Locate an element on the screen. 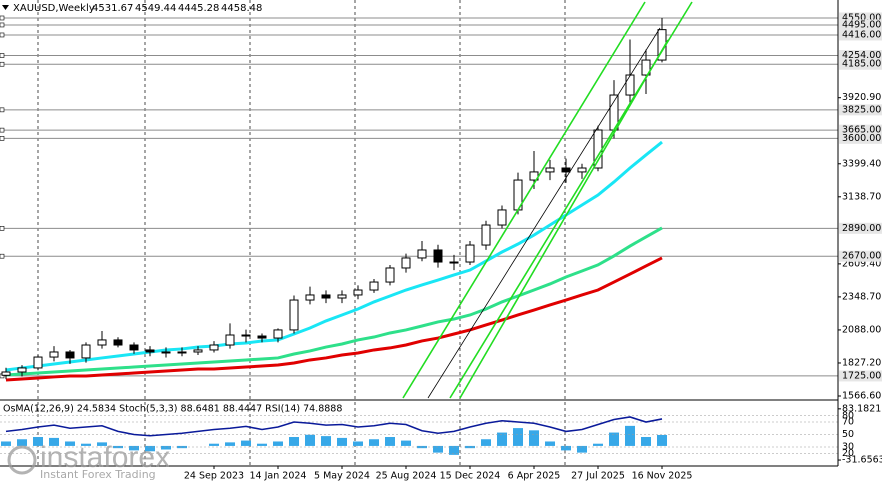 The width and height of the screenshot is (882, 483). level-label: 1725.00 is located at coordinates (861, 375).